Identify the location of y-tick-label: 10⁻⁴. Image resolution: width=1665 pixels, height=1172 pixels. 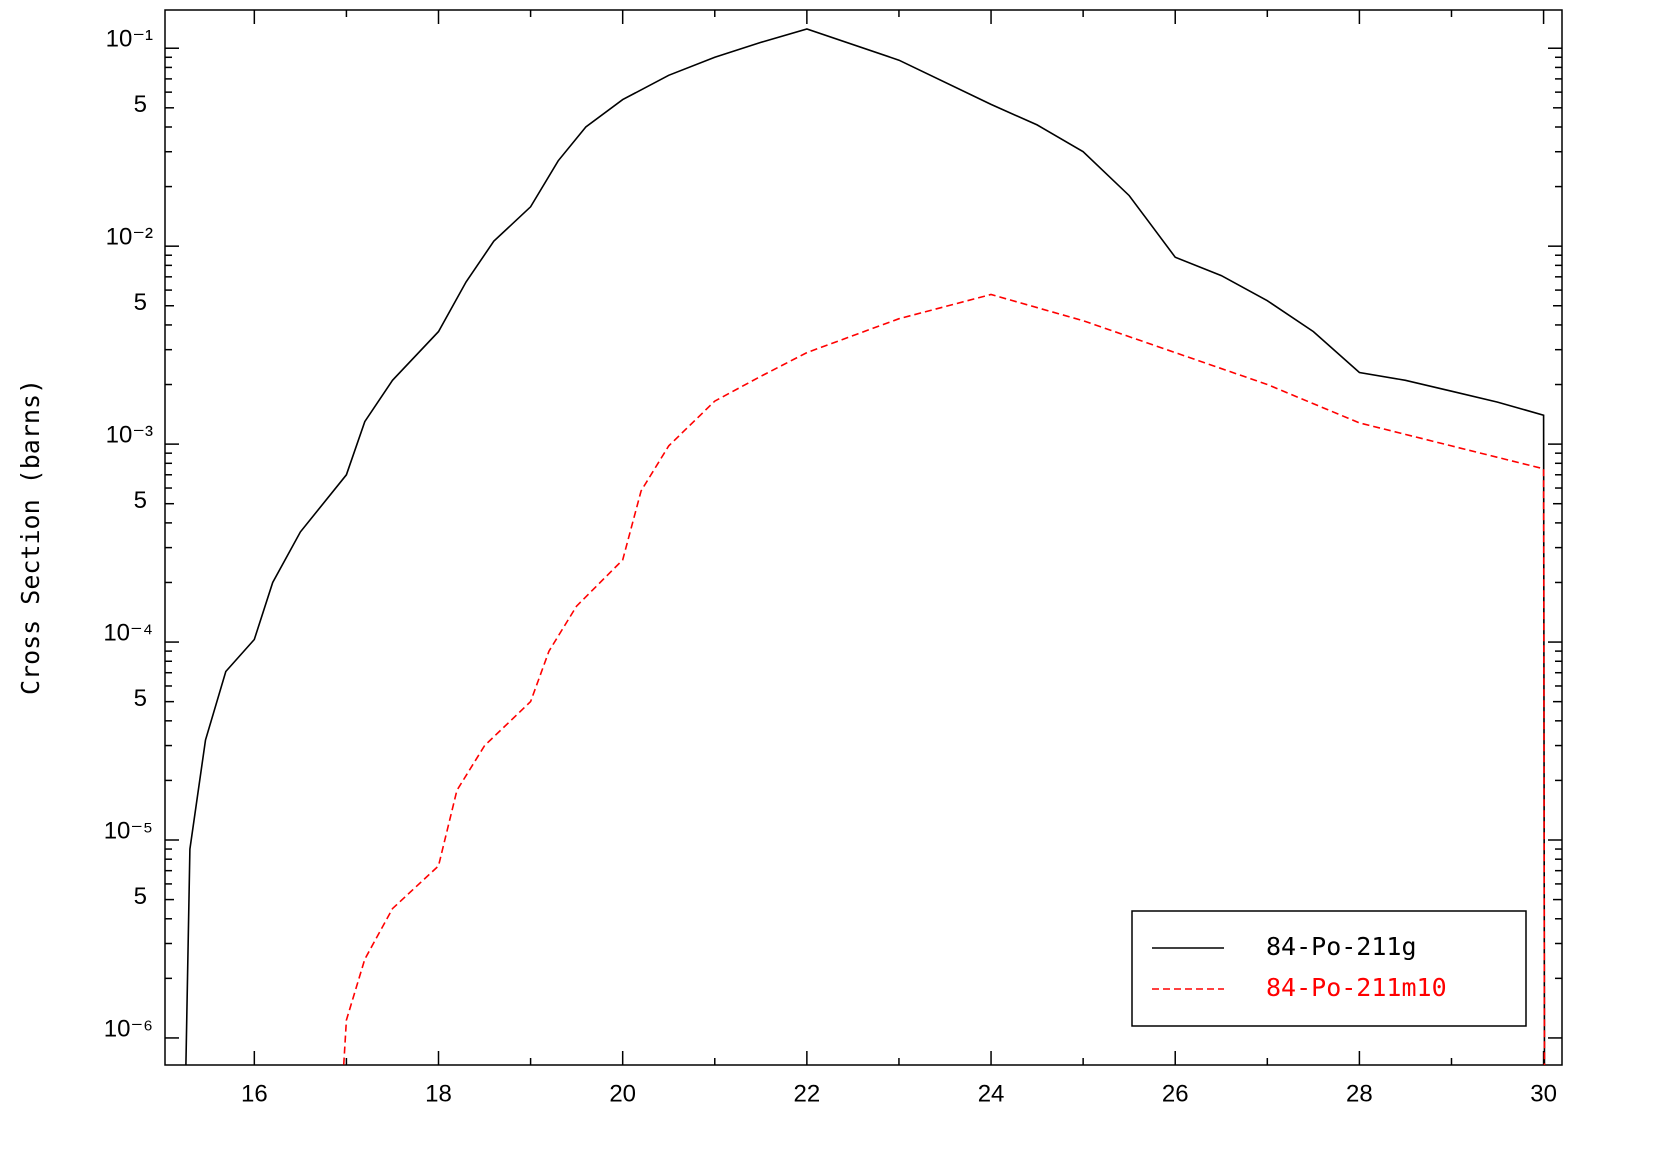
(128, 632).